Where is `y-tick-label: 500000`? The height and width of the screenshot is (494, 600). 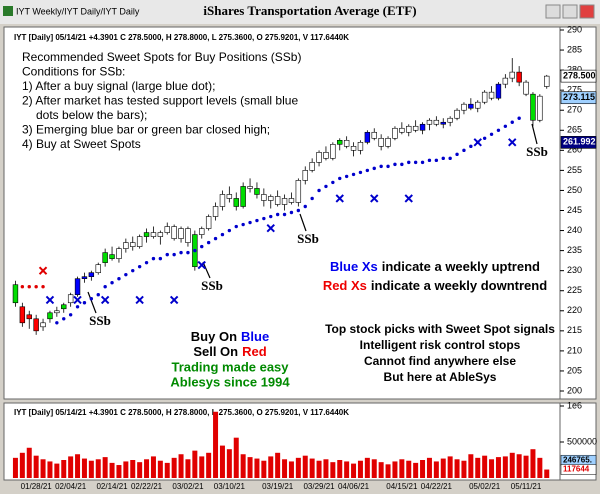
y-tick-label: 500000 is located at coordinates (582, 441).